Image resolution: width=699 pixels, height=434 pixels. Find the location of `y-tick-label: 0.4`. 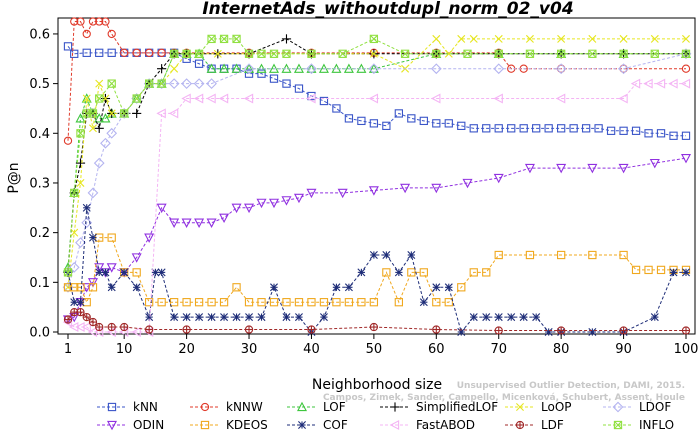

y-tick-label: 0.4 is located at coordinates (39, 134).